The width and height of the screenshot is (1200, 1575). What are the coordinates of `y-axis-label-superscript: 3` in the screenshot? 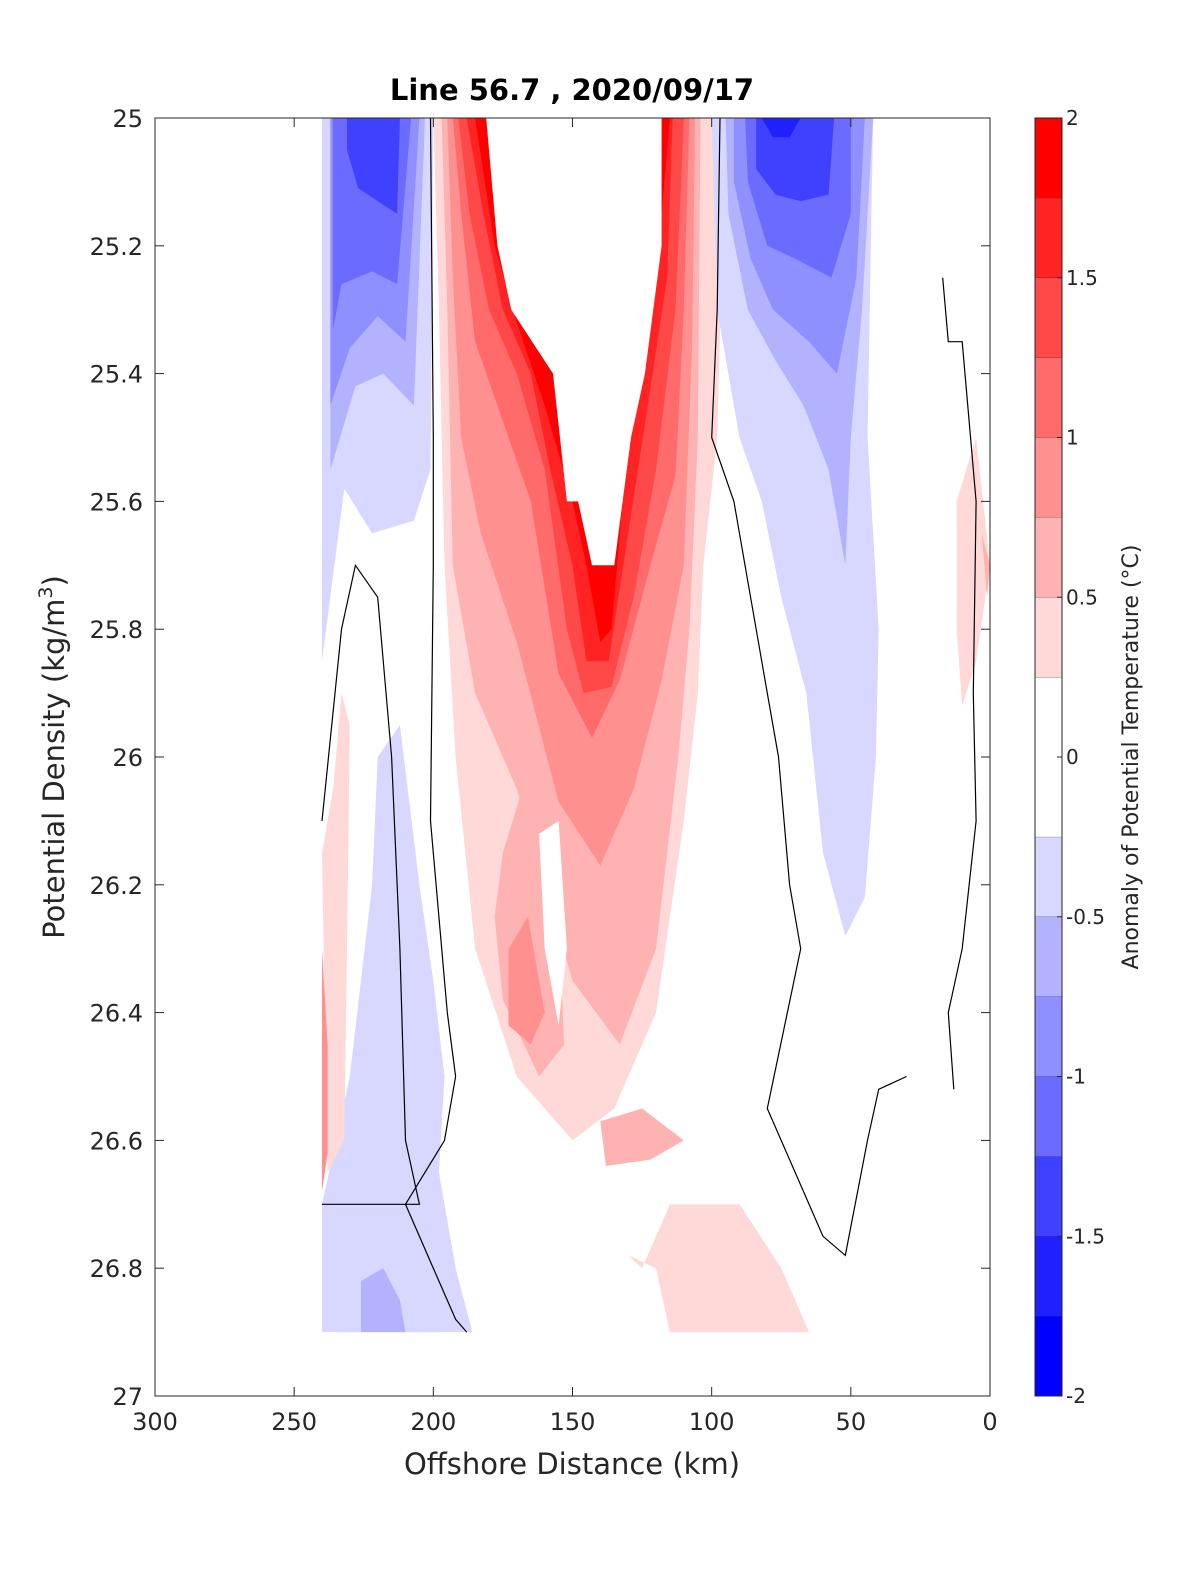 It's located at (46, 592).